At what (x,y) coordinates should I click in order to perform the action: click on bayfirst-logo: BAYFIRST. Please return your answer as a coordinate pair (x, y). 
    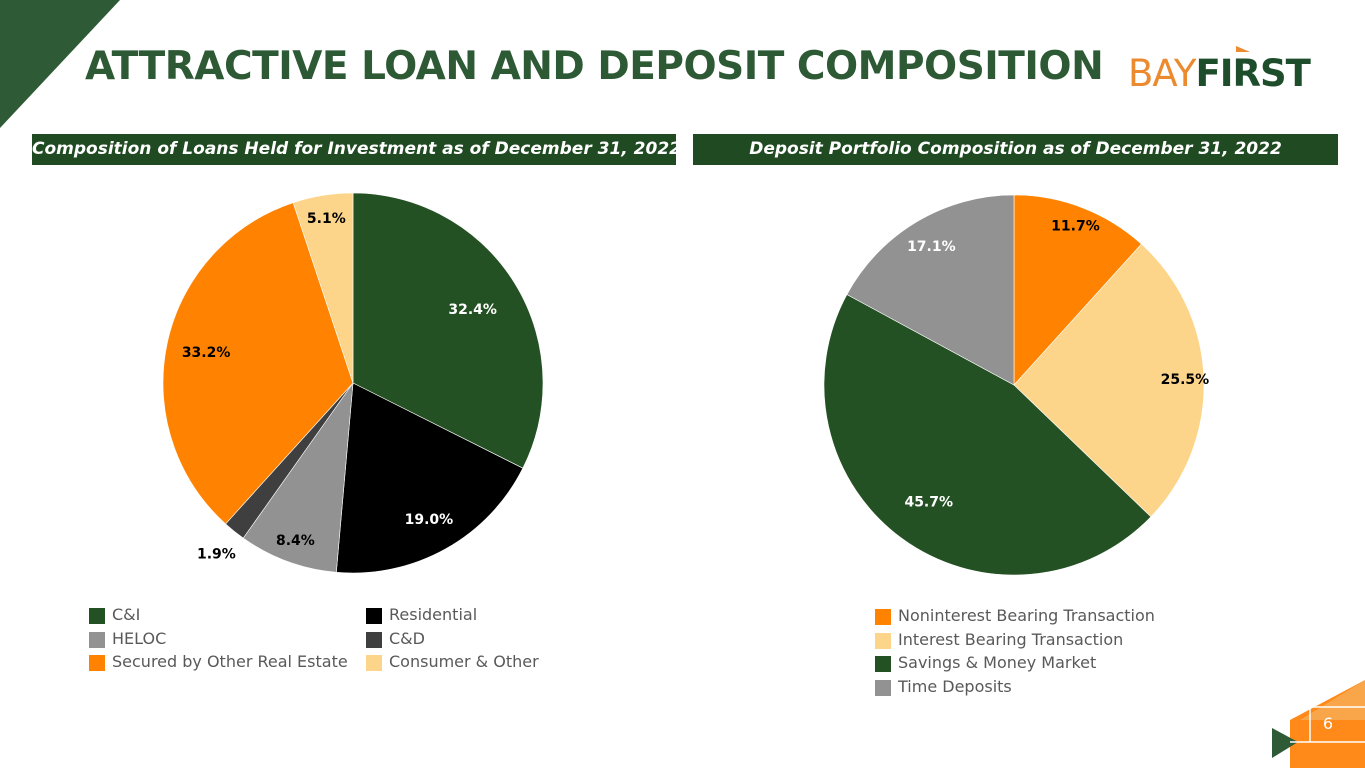
    Looking at the image, I should click on (1230, 71).